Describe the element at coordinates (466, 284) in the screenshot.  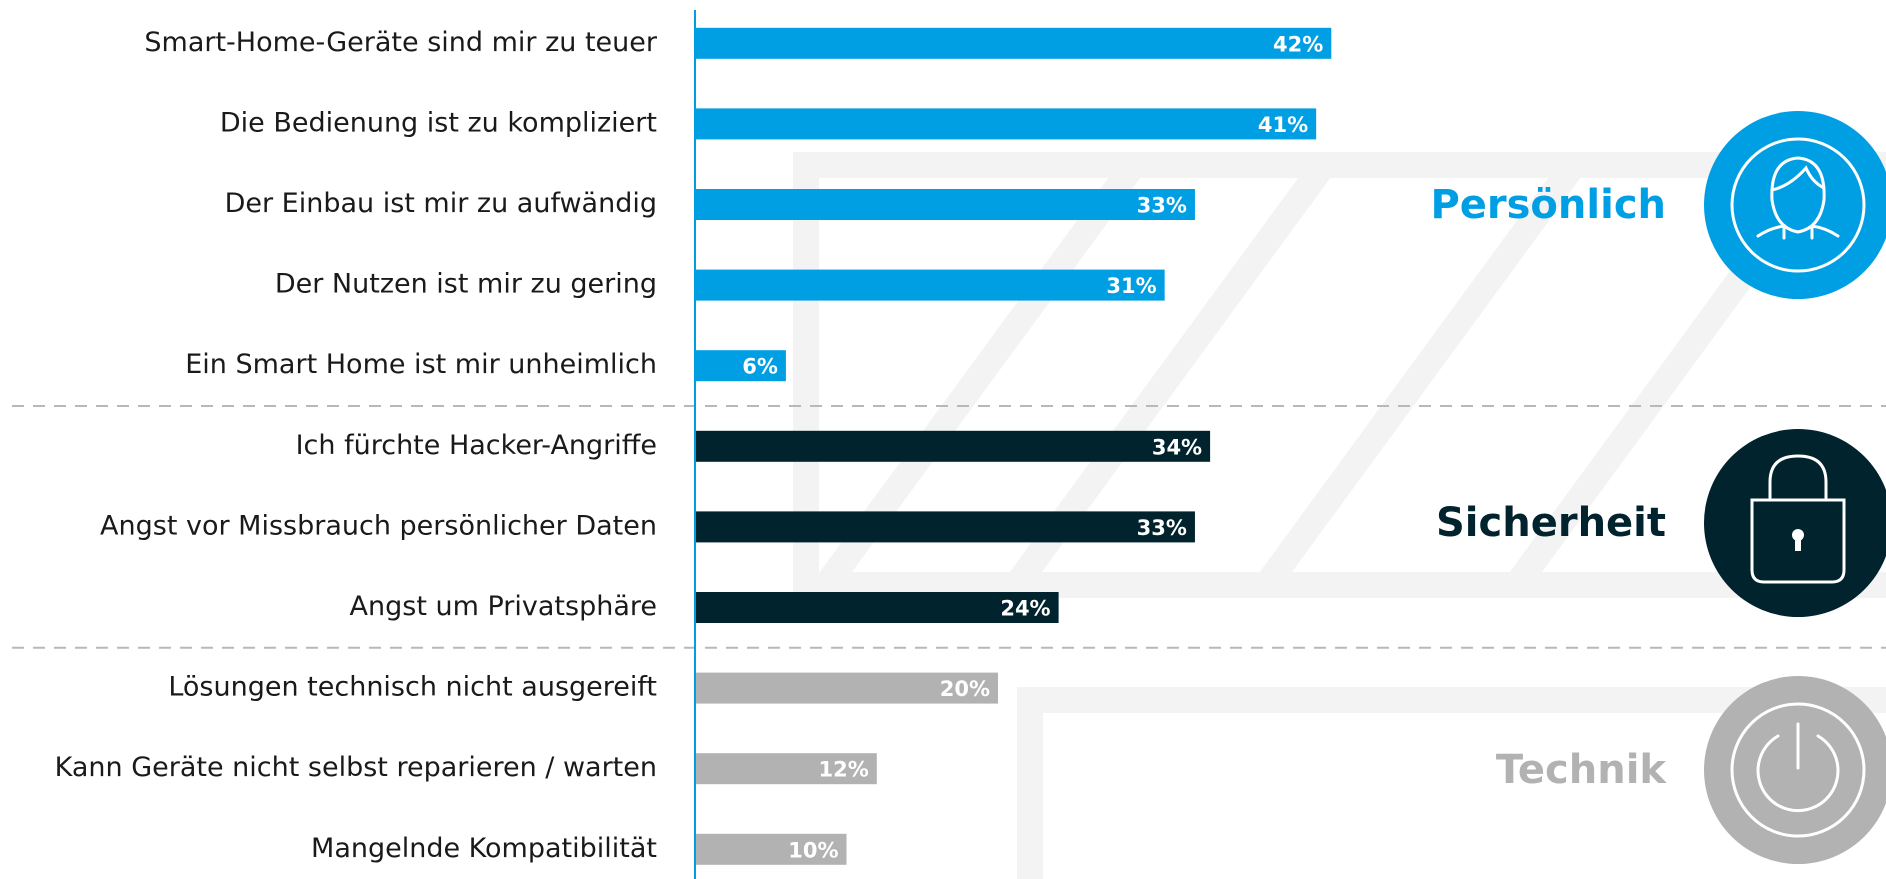
I see `category-label: Der Nutzen ist mir zu gering` at that location.